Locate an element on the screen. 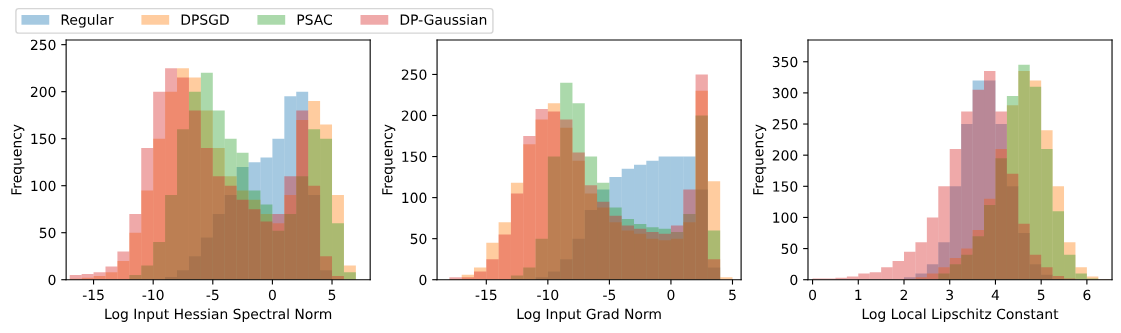  x-tick-label: 3 is located at coordinates (950, 295).